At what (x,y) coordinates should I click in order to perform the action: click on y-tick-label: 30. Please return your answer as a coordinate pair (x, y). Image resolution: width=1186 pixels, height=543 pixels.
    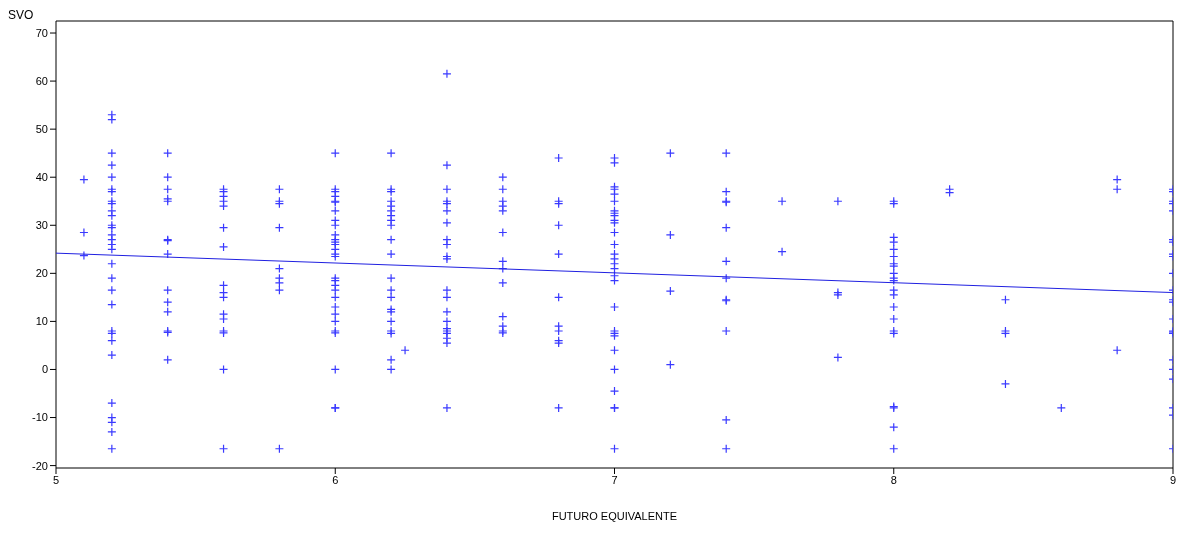
    Looking at the image, I should click on (41, 225).